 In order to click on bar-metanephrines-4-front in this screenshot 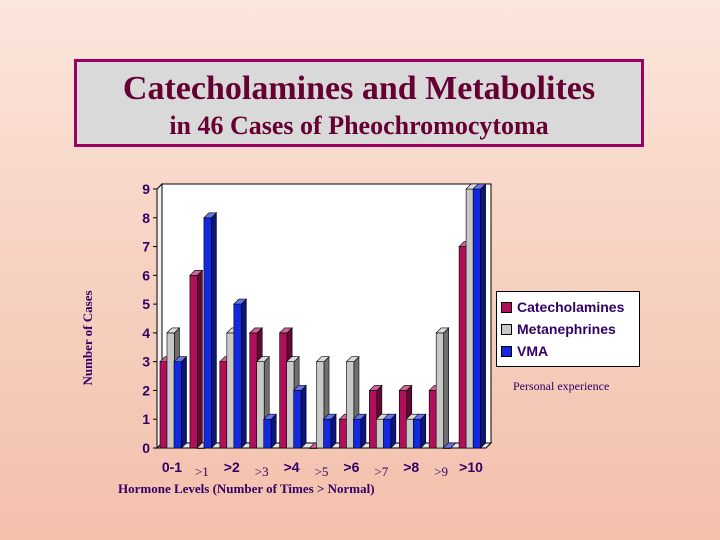, I will do `click(290, 405)`.